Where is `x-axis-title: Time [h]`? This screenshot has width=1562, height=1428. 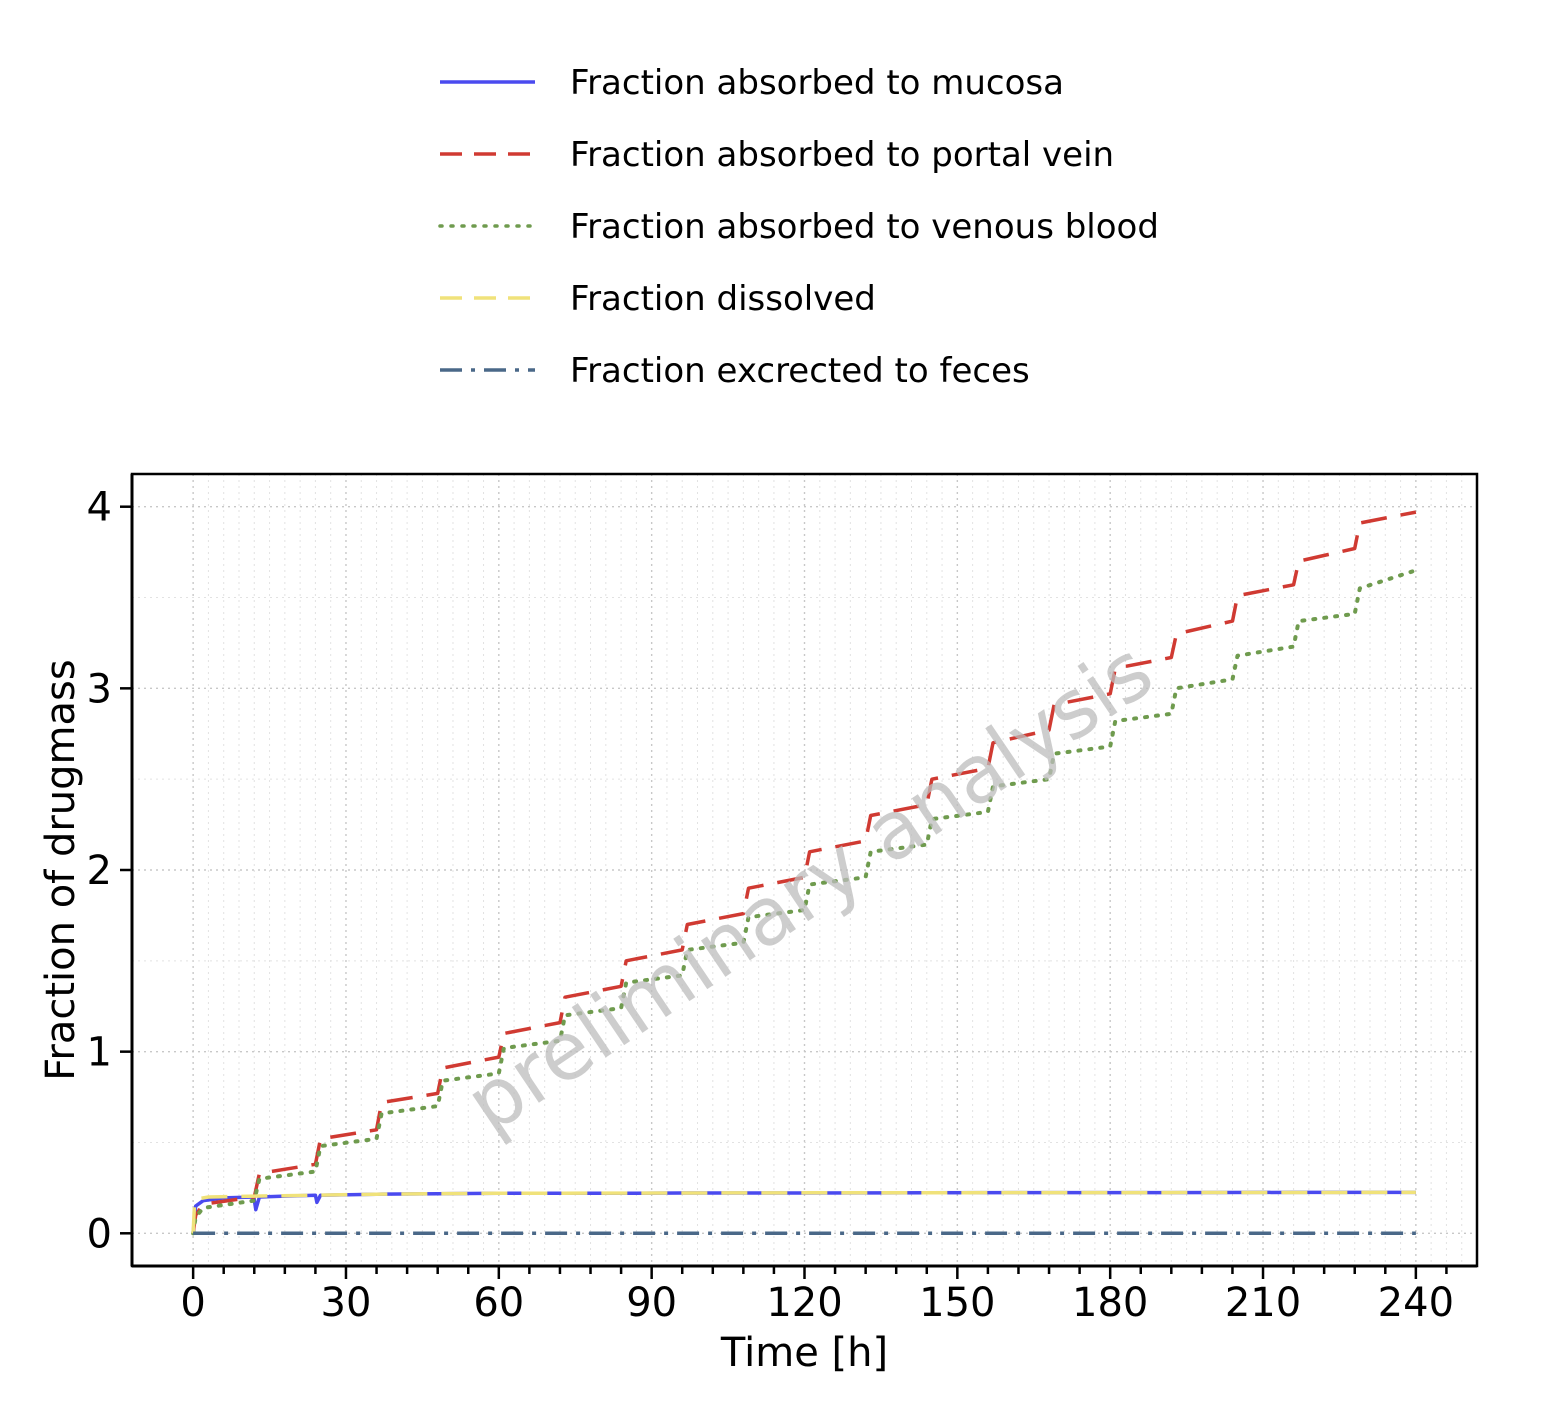
x-axis-title: Time [h] is located at coordinates (804, 1353).